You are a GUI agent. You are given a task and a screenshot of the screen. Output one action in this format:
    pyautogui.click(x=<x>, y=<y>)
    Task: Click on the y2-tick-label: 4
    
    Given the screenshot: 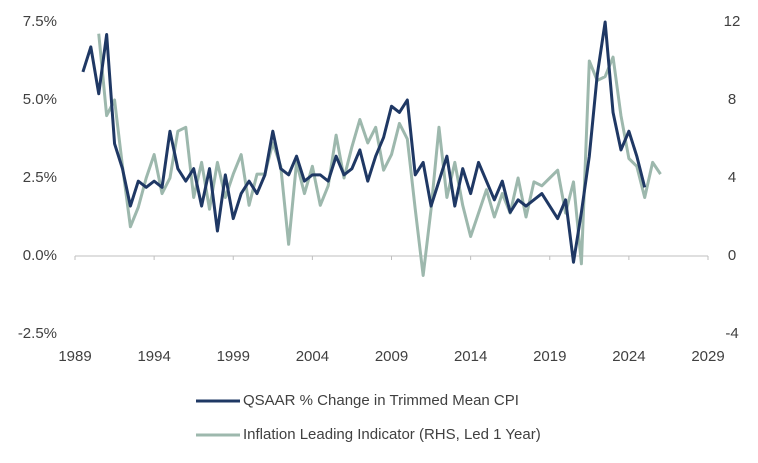 What is the action you would take?
    pyautogui.click(x=732, y=177)
    